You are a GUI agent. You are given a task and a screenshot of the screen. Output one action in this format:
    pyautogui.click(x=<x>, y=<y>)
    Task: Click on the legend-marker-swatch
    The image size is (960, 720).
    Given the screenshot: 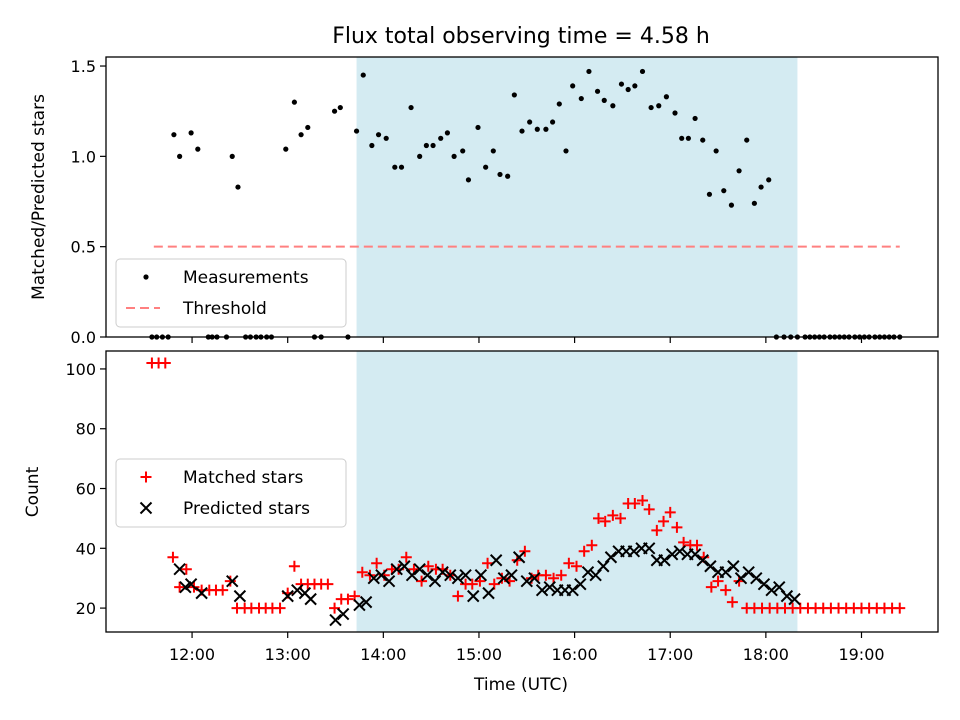 What is the action you would take?
    pyautogui.click(x=146, y=277)
    